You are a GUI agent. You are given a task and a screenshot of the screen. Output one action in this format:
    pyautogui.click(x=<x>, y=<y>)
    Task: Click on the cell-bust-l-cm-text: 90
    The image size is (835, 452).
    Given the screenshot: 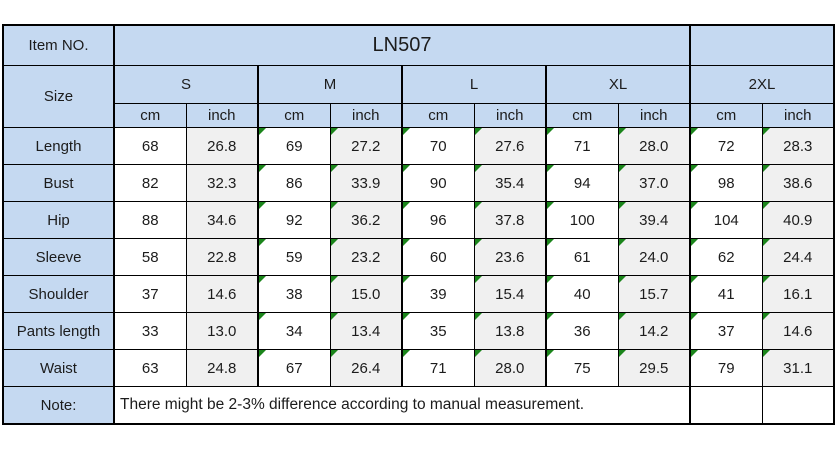 What is the action you would take?
    pyautogui.click(x=438, y=183)
    